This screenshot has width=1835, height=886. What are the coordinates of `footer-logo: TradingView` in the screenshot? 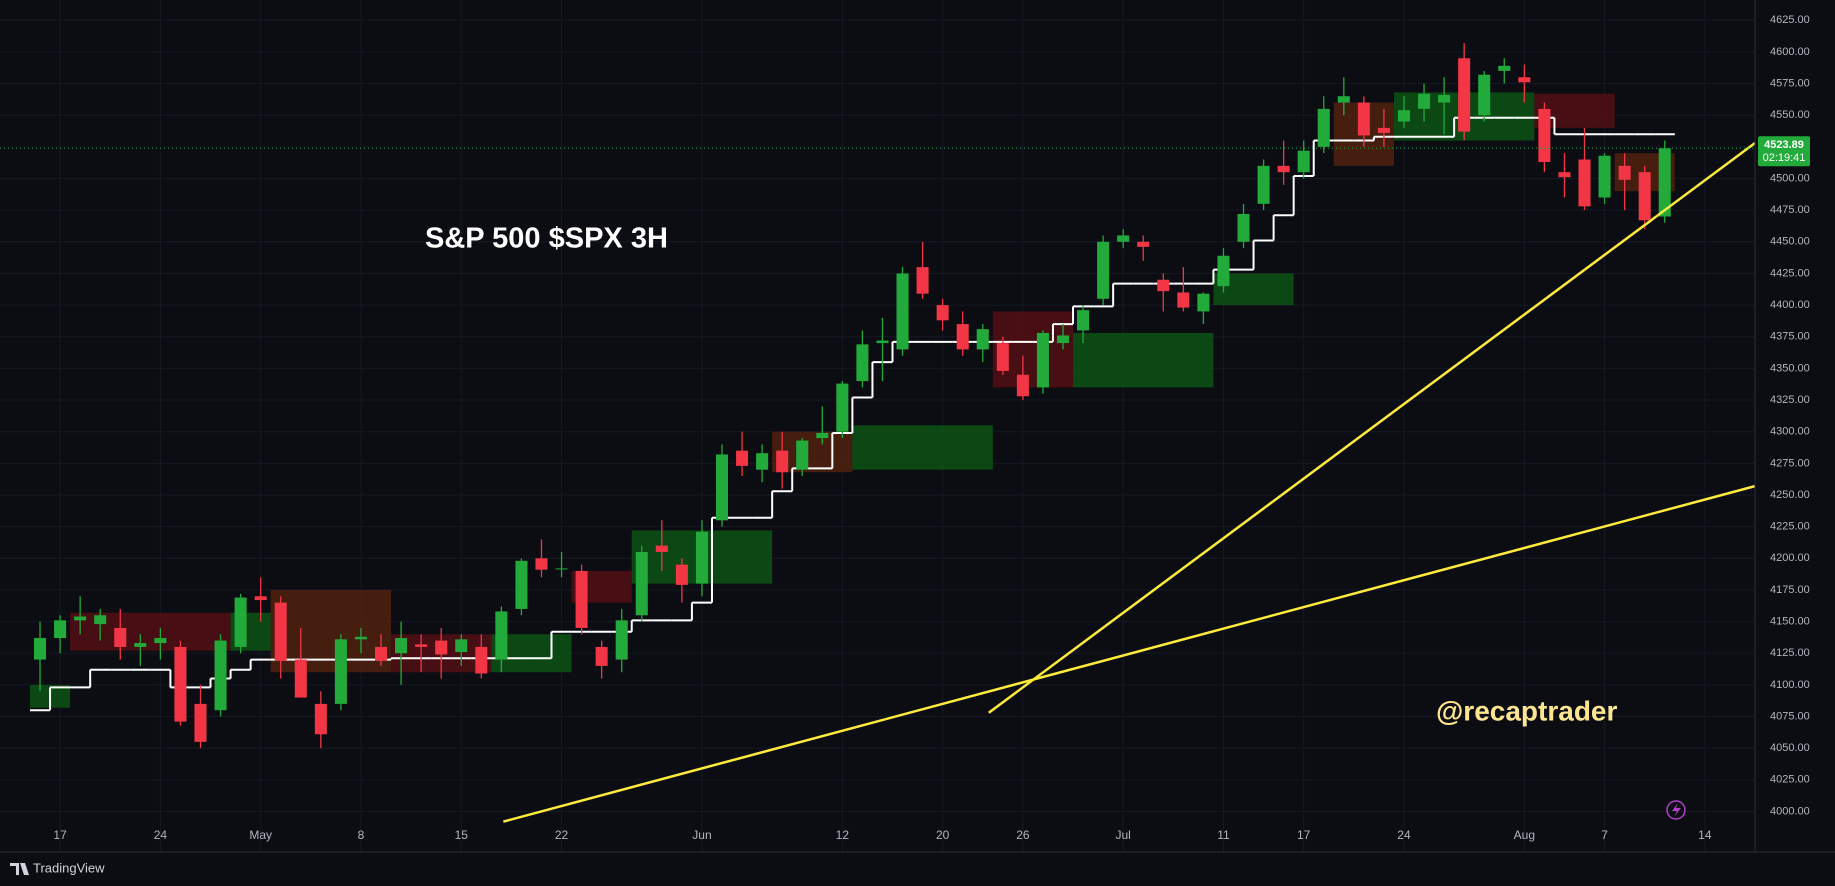 It's located at (57, 867).